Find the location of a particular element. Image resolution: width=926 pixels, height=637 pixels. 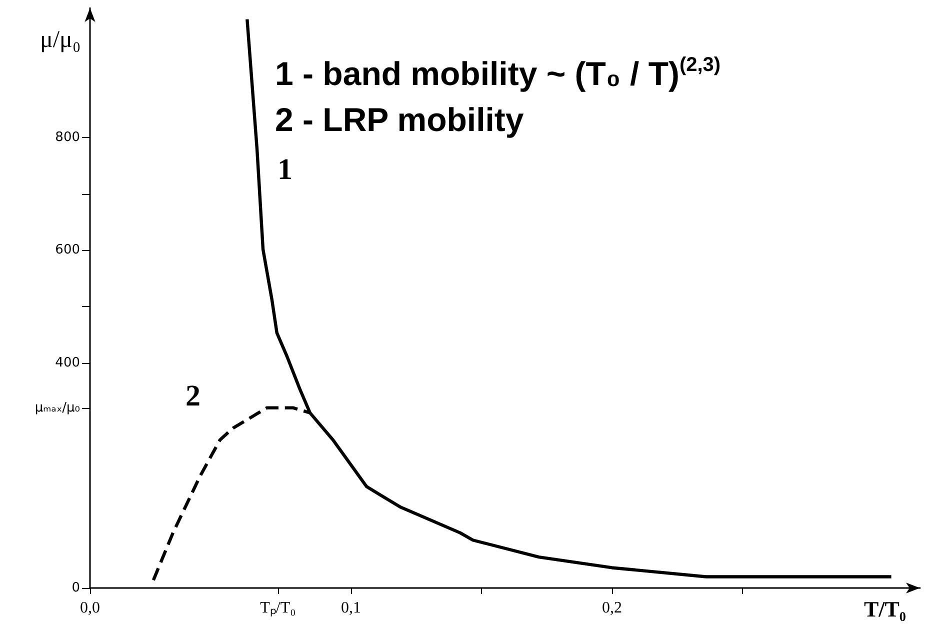

annotation: 2 - LRP mobility is located at coordinates (399, 119).